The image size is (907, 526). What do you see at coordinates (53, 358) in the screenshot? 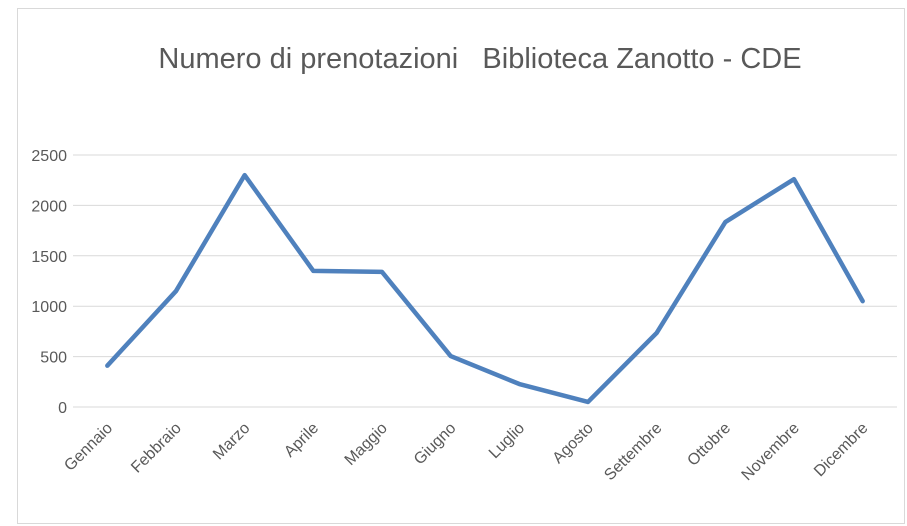
I see `y-tick-label: 500` at bounding box center [53, 358].